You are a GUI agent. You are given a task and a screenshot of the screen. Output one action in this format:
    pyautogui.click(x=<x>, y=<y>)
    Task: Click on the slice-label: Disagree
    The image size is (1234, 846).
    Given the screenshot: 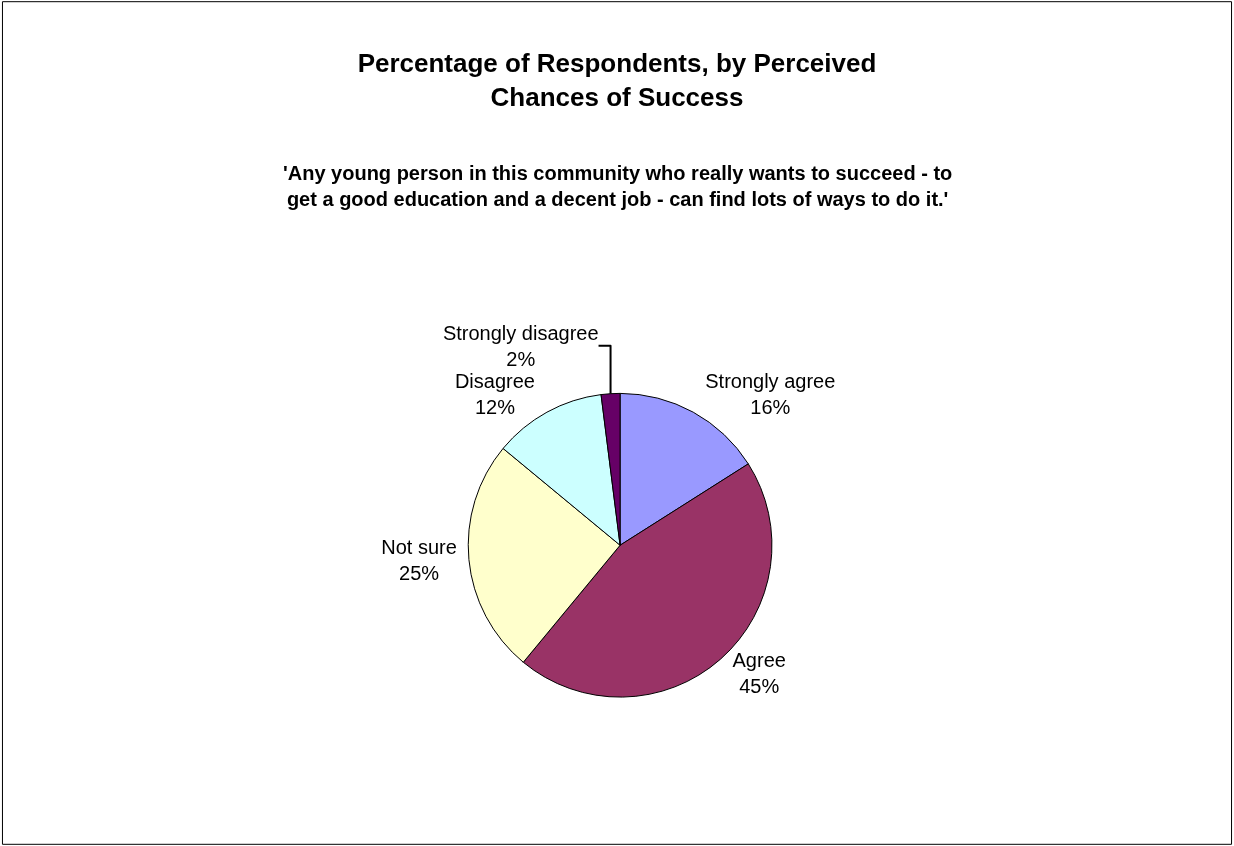 What is the action you would take?
    pyautogui.click(x=494, y=380)
    